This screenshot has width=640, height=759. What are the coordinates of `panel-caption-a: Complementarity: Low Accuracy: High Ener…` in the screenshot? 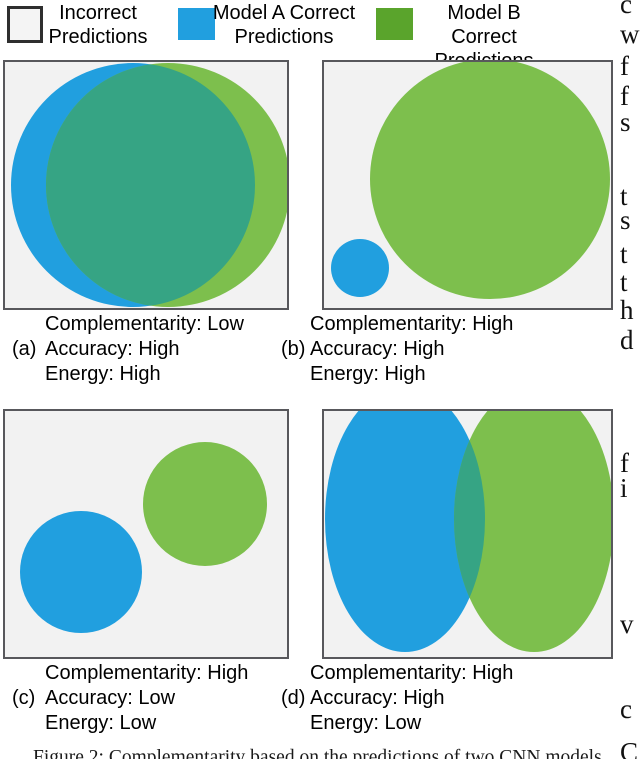 It's located at (144, 349).